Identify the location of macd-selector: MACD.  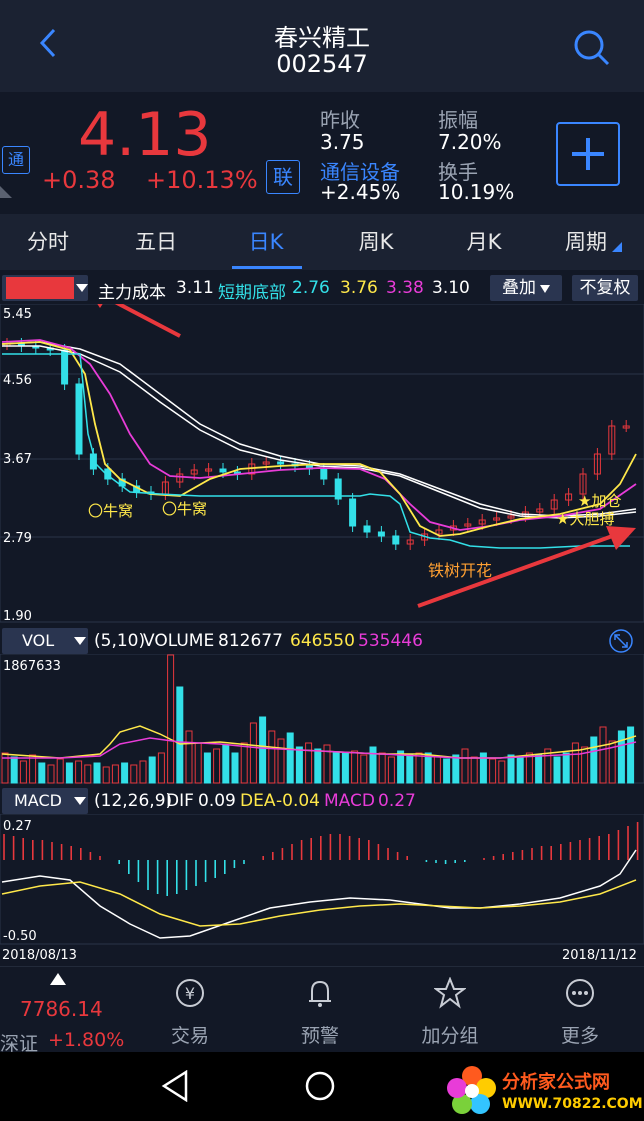
(45, 801).